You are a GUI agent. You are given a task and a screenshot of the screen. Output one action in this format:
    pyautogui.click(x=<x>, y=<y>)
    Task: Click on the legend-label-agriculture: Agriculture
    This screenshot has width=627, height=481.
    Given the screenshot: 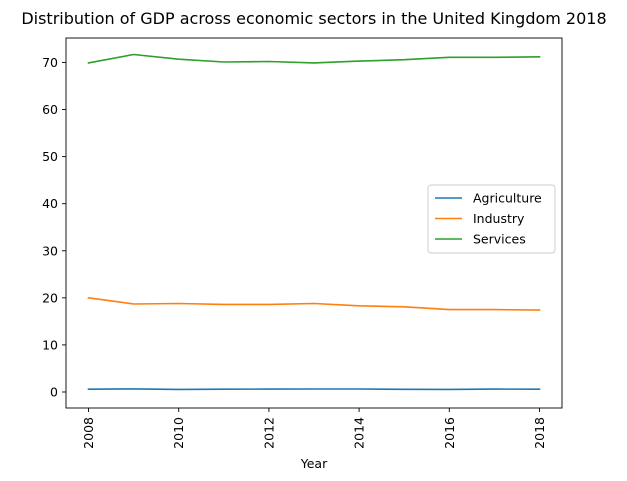 What is the action you would take?
    pyautogui.click(x=507, y=198)
    